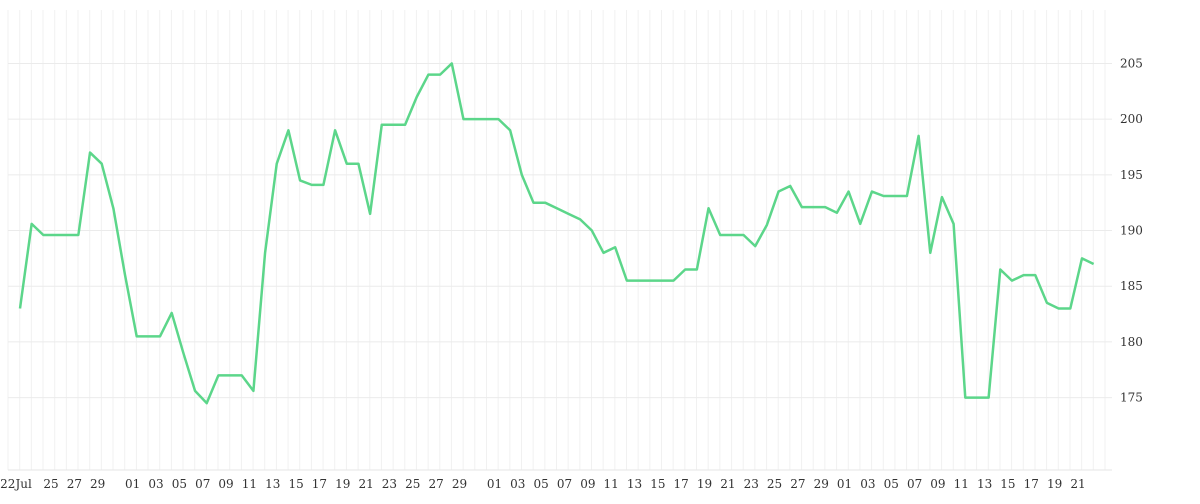 The width and height of the screenshot is (1200, 504). I want to click on y-tick-label: 175, so click(1131, 398).